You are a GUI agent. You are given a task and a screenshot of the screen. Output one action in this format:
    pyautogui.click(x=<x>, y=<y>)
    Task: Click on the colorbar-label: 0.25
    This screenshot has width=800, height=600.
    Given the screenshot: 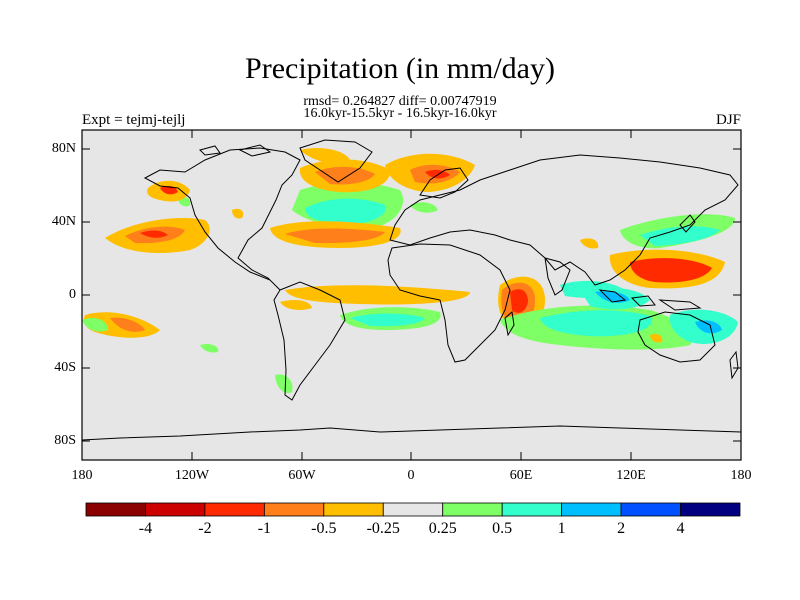 What is the action you would take?
    pyautogui.click(x=442, y=528)
    